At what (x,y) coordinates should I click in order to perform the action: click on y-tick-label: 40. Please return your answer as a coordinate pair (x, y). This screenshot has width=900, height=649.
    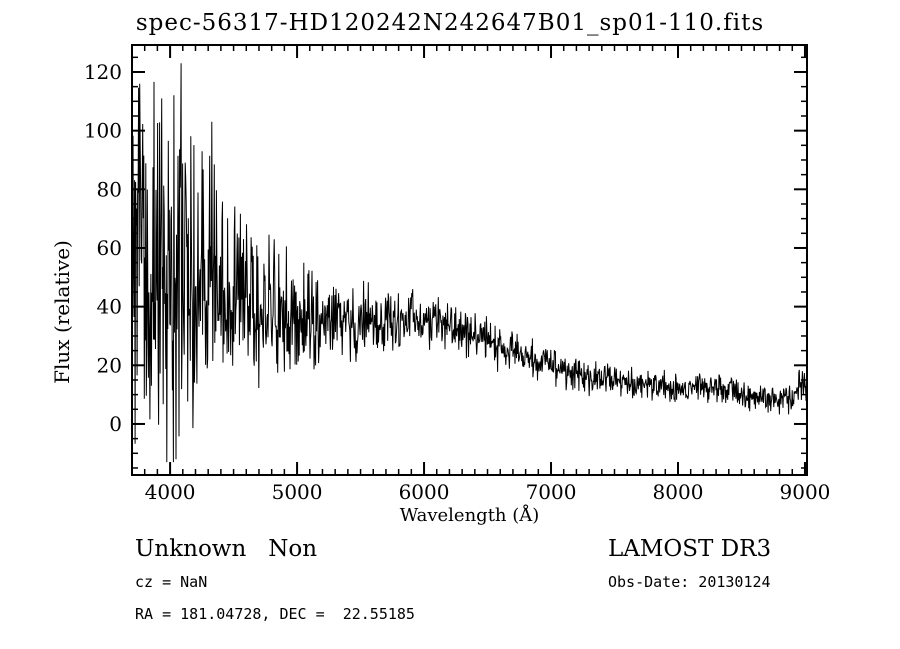
    Looking at the image, I should click on (109, 307).